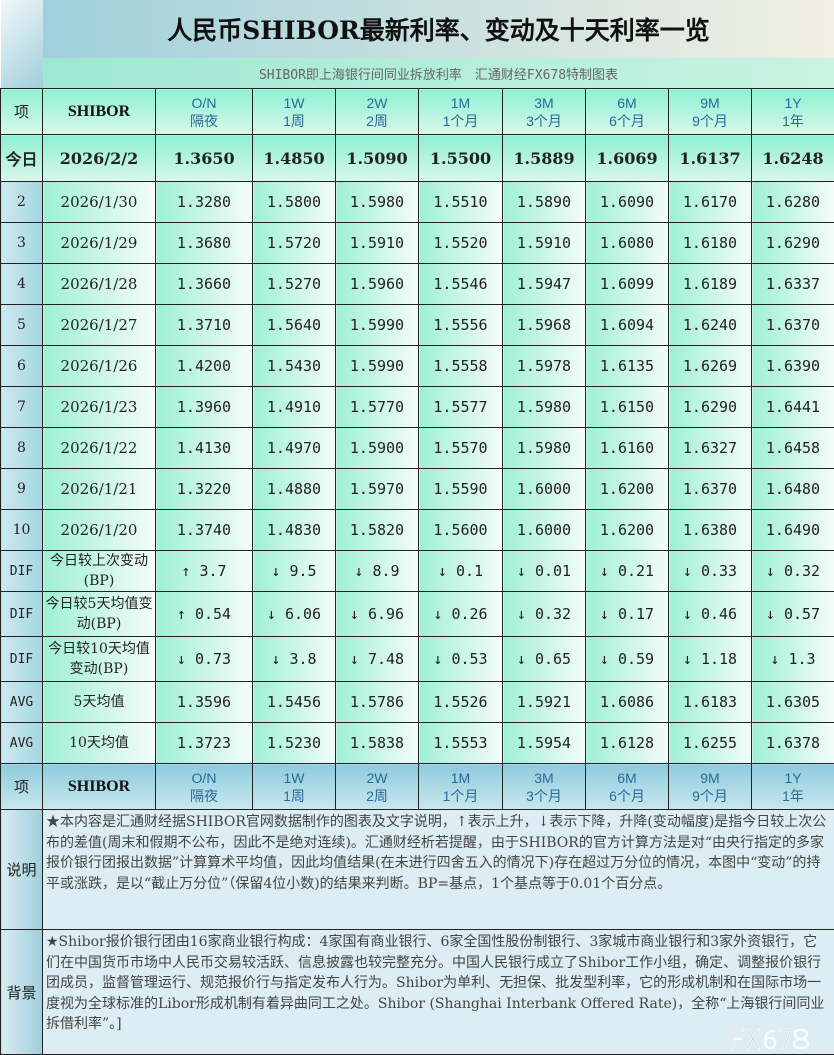 The height and width of the screenshot is (1055, 834). I want to click on corner-cell, so click(22, 44).